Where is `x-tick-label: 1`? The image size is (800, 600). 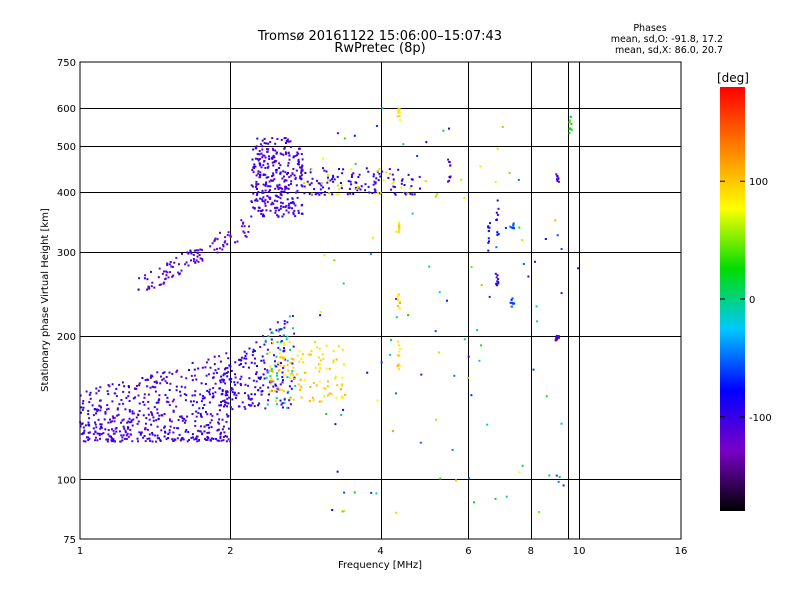 x-tick-label: 1 is located at coordinates (80, 551).